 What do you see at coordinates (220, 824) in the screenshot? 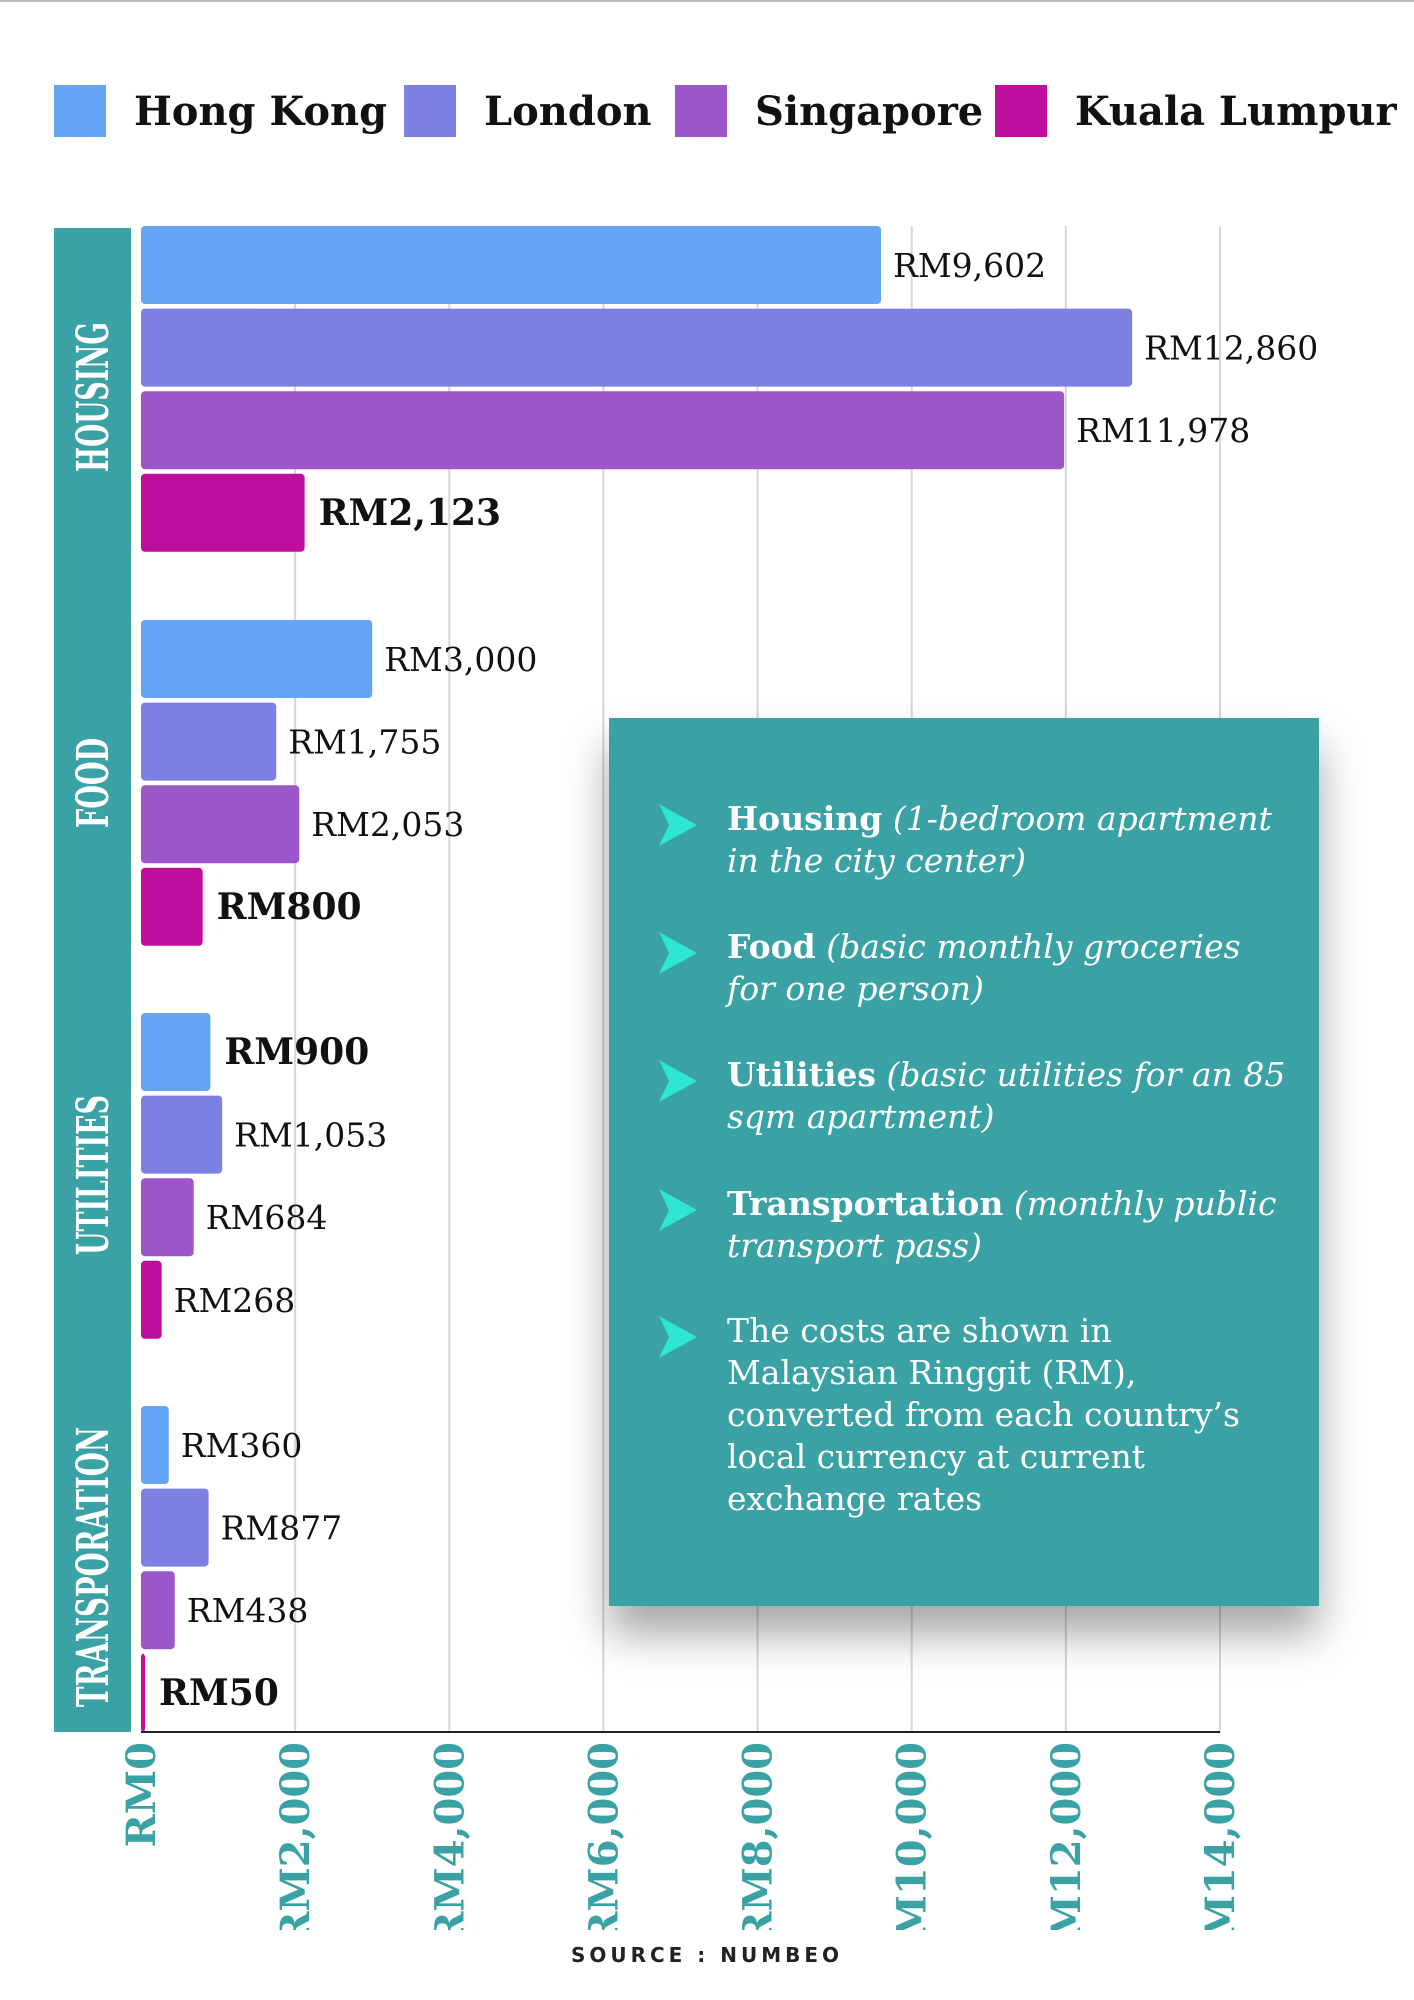
I see `bar-singapore-food` at bounding box center [220, 824].